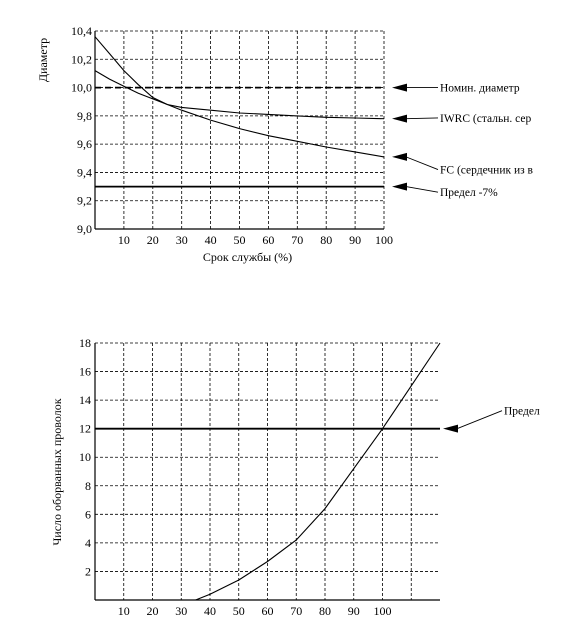 Image resolution: width=568 pixels, height=626 pixels. Describe the element at coordinates (85, 400) in the screenshot. I see `y-tick-label: 14` at that location.